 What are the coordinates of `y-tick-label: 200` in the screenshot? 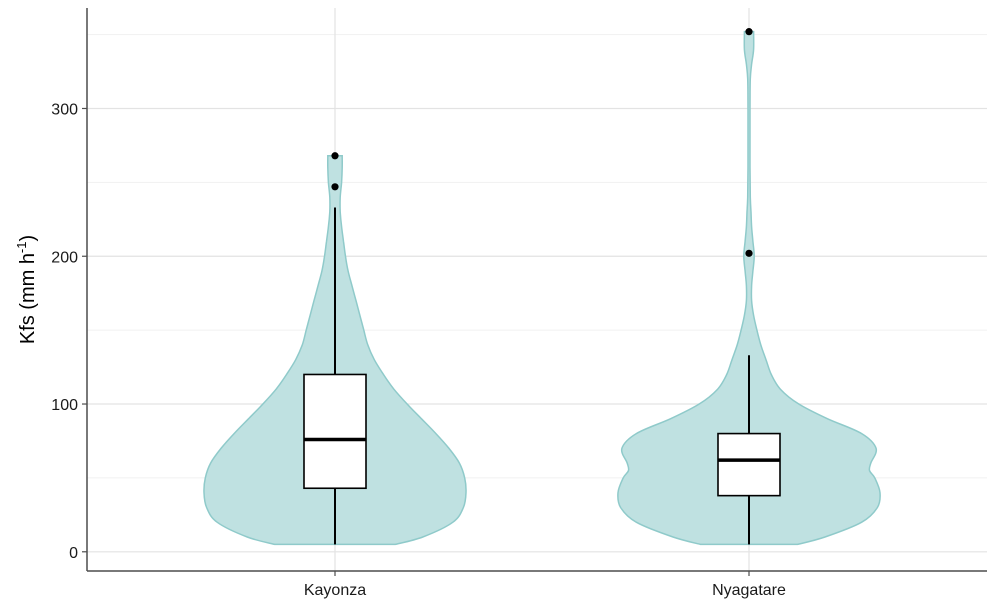 It's located at (64, 257).